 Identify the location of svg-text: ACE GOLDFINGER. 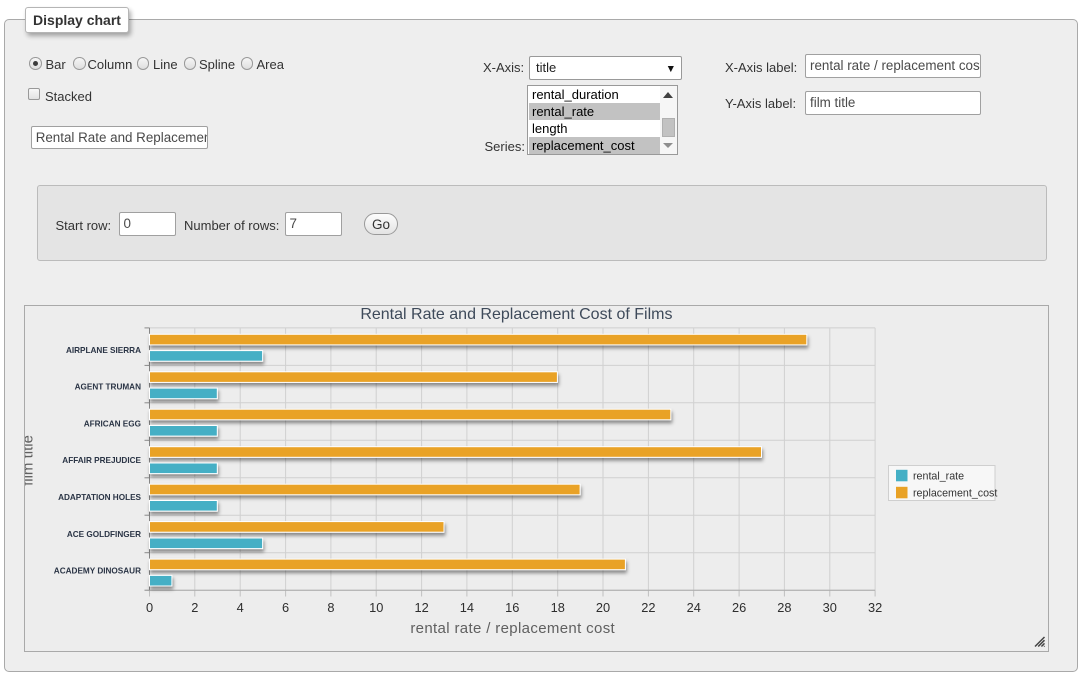
(104, 534).